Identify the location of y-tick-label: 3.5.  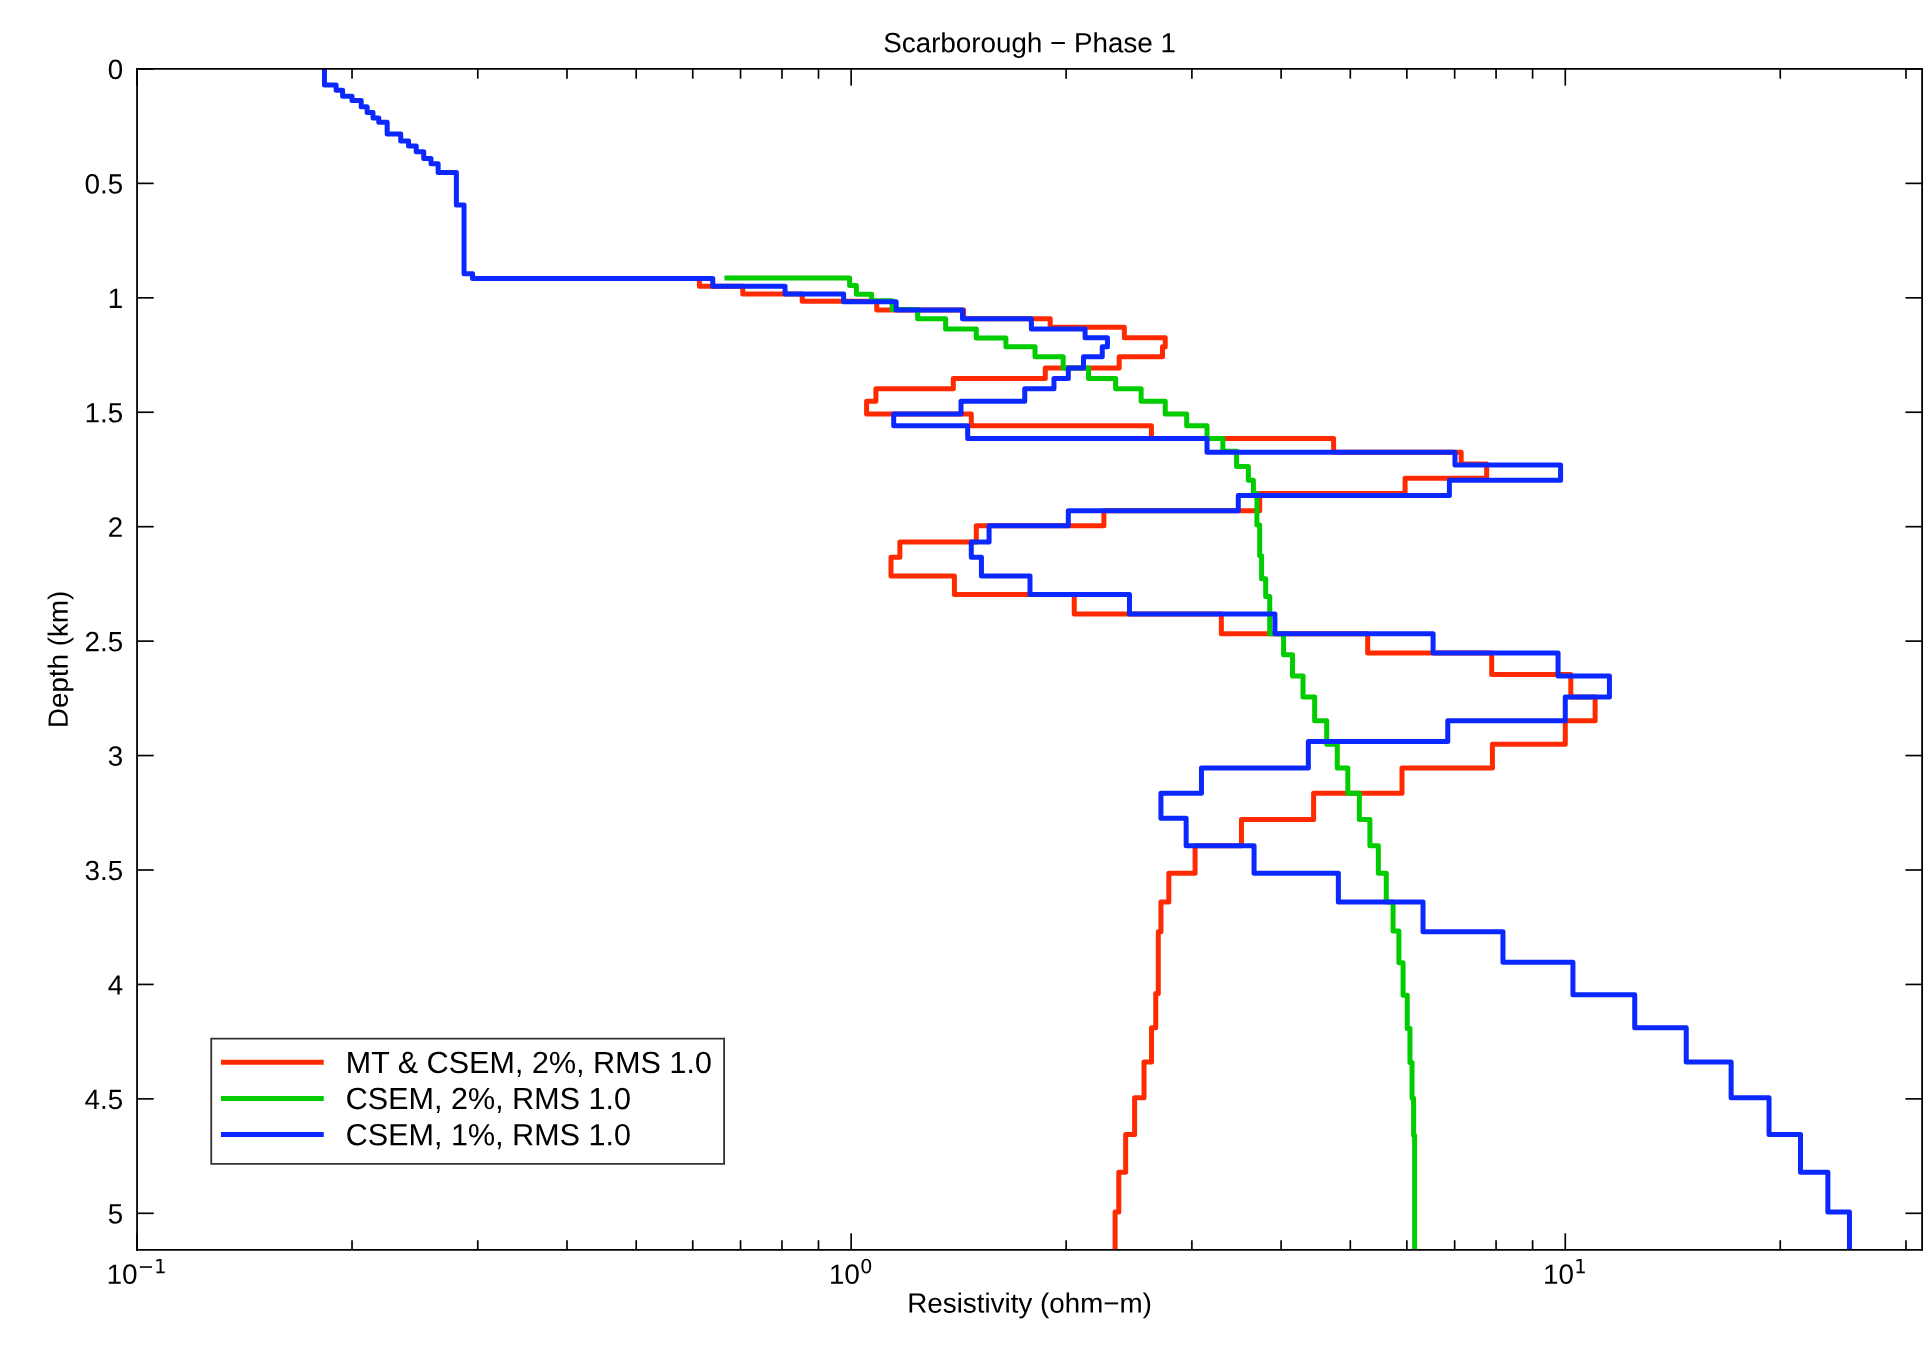
(104, 870).